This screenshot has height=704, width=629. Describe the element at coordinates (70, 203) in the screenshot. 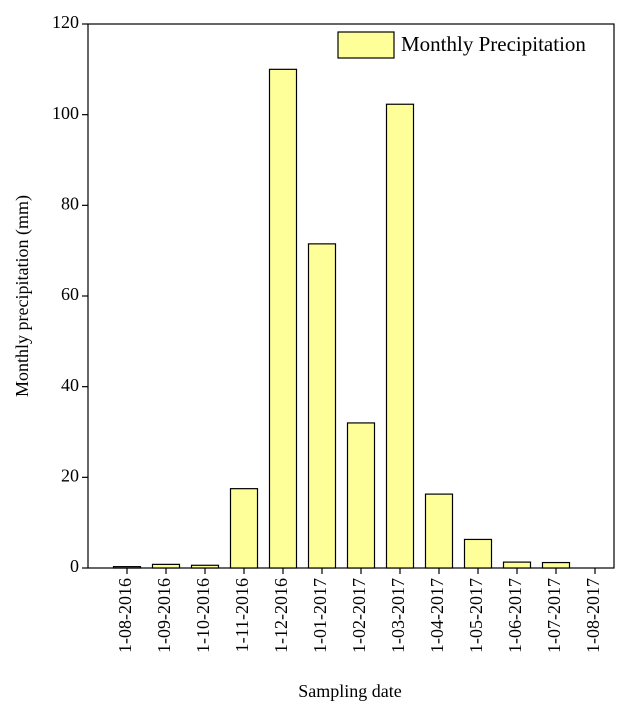

I see `y-tick-label: 80` at that location.